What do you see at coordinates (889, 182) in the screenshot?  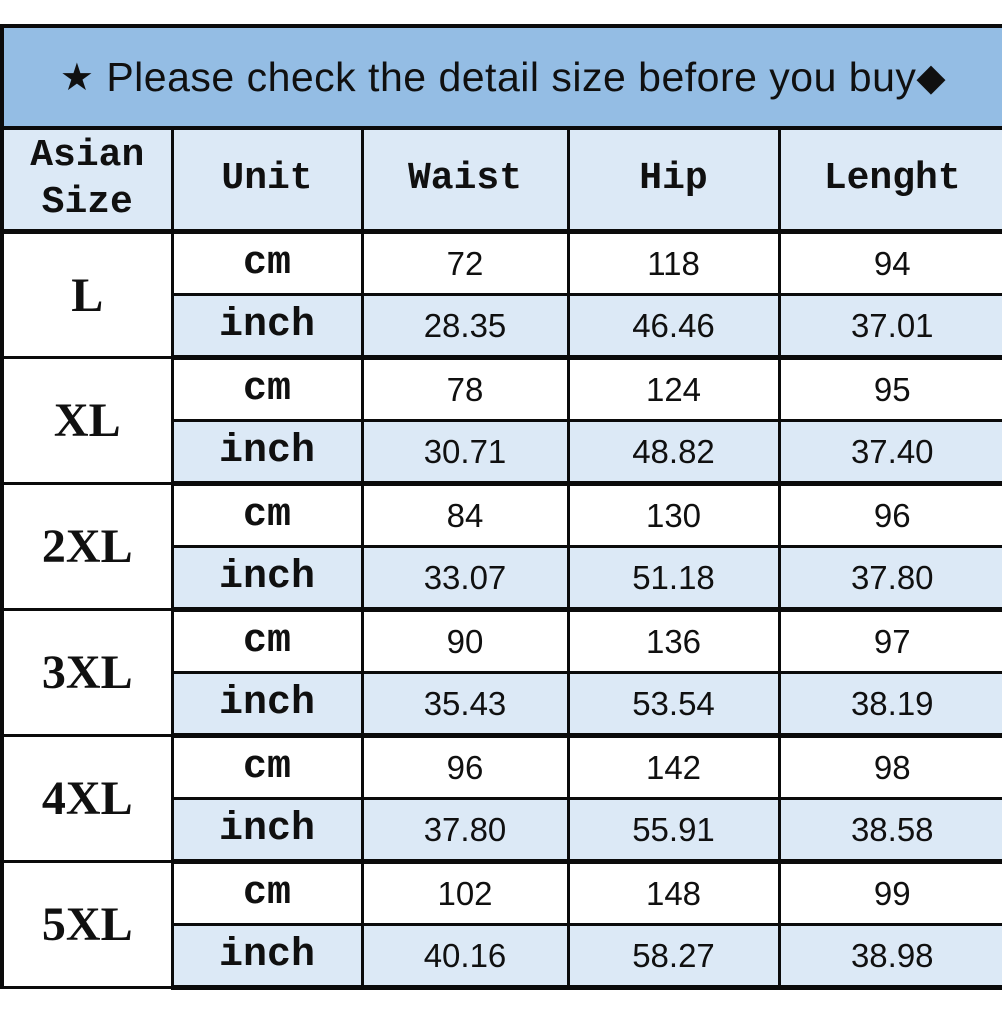 I see `header-length: Lenght` at bounding box center [889, 182].